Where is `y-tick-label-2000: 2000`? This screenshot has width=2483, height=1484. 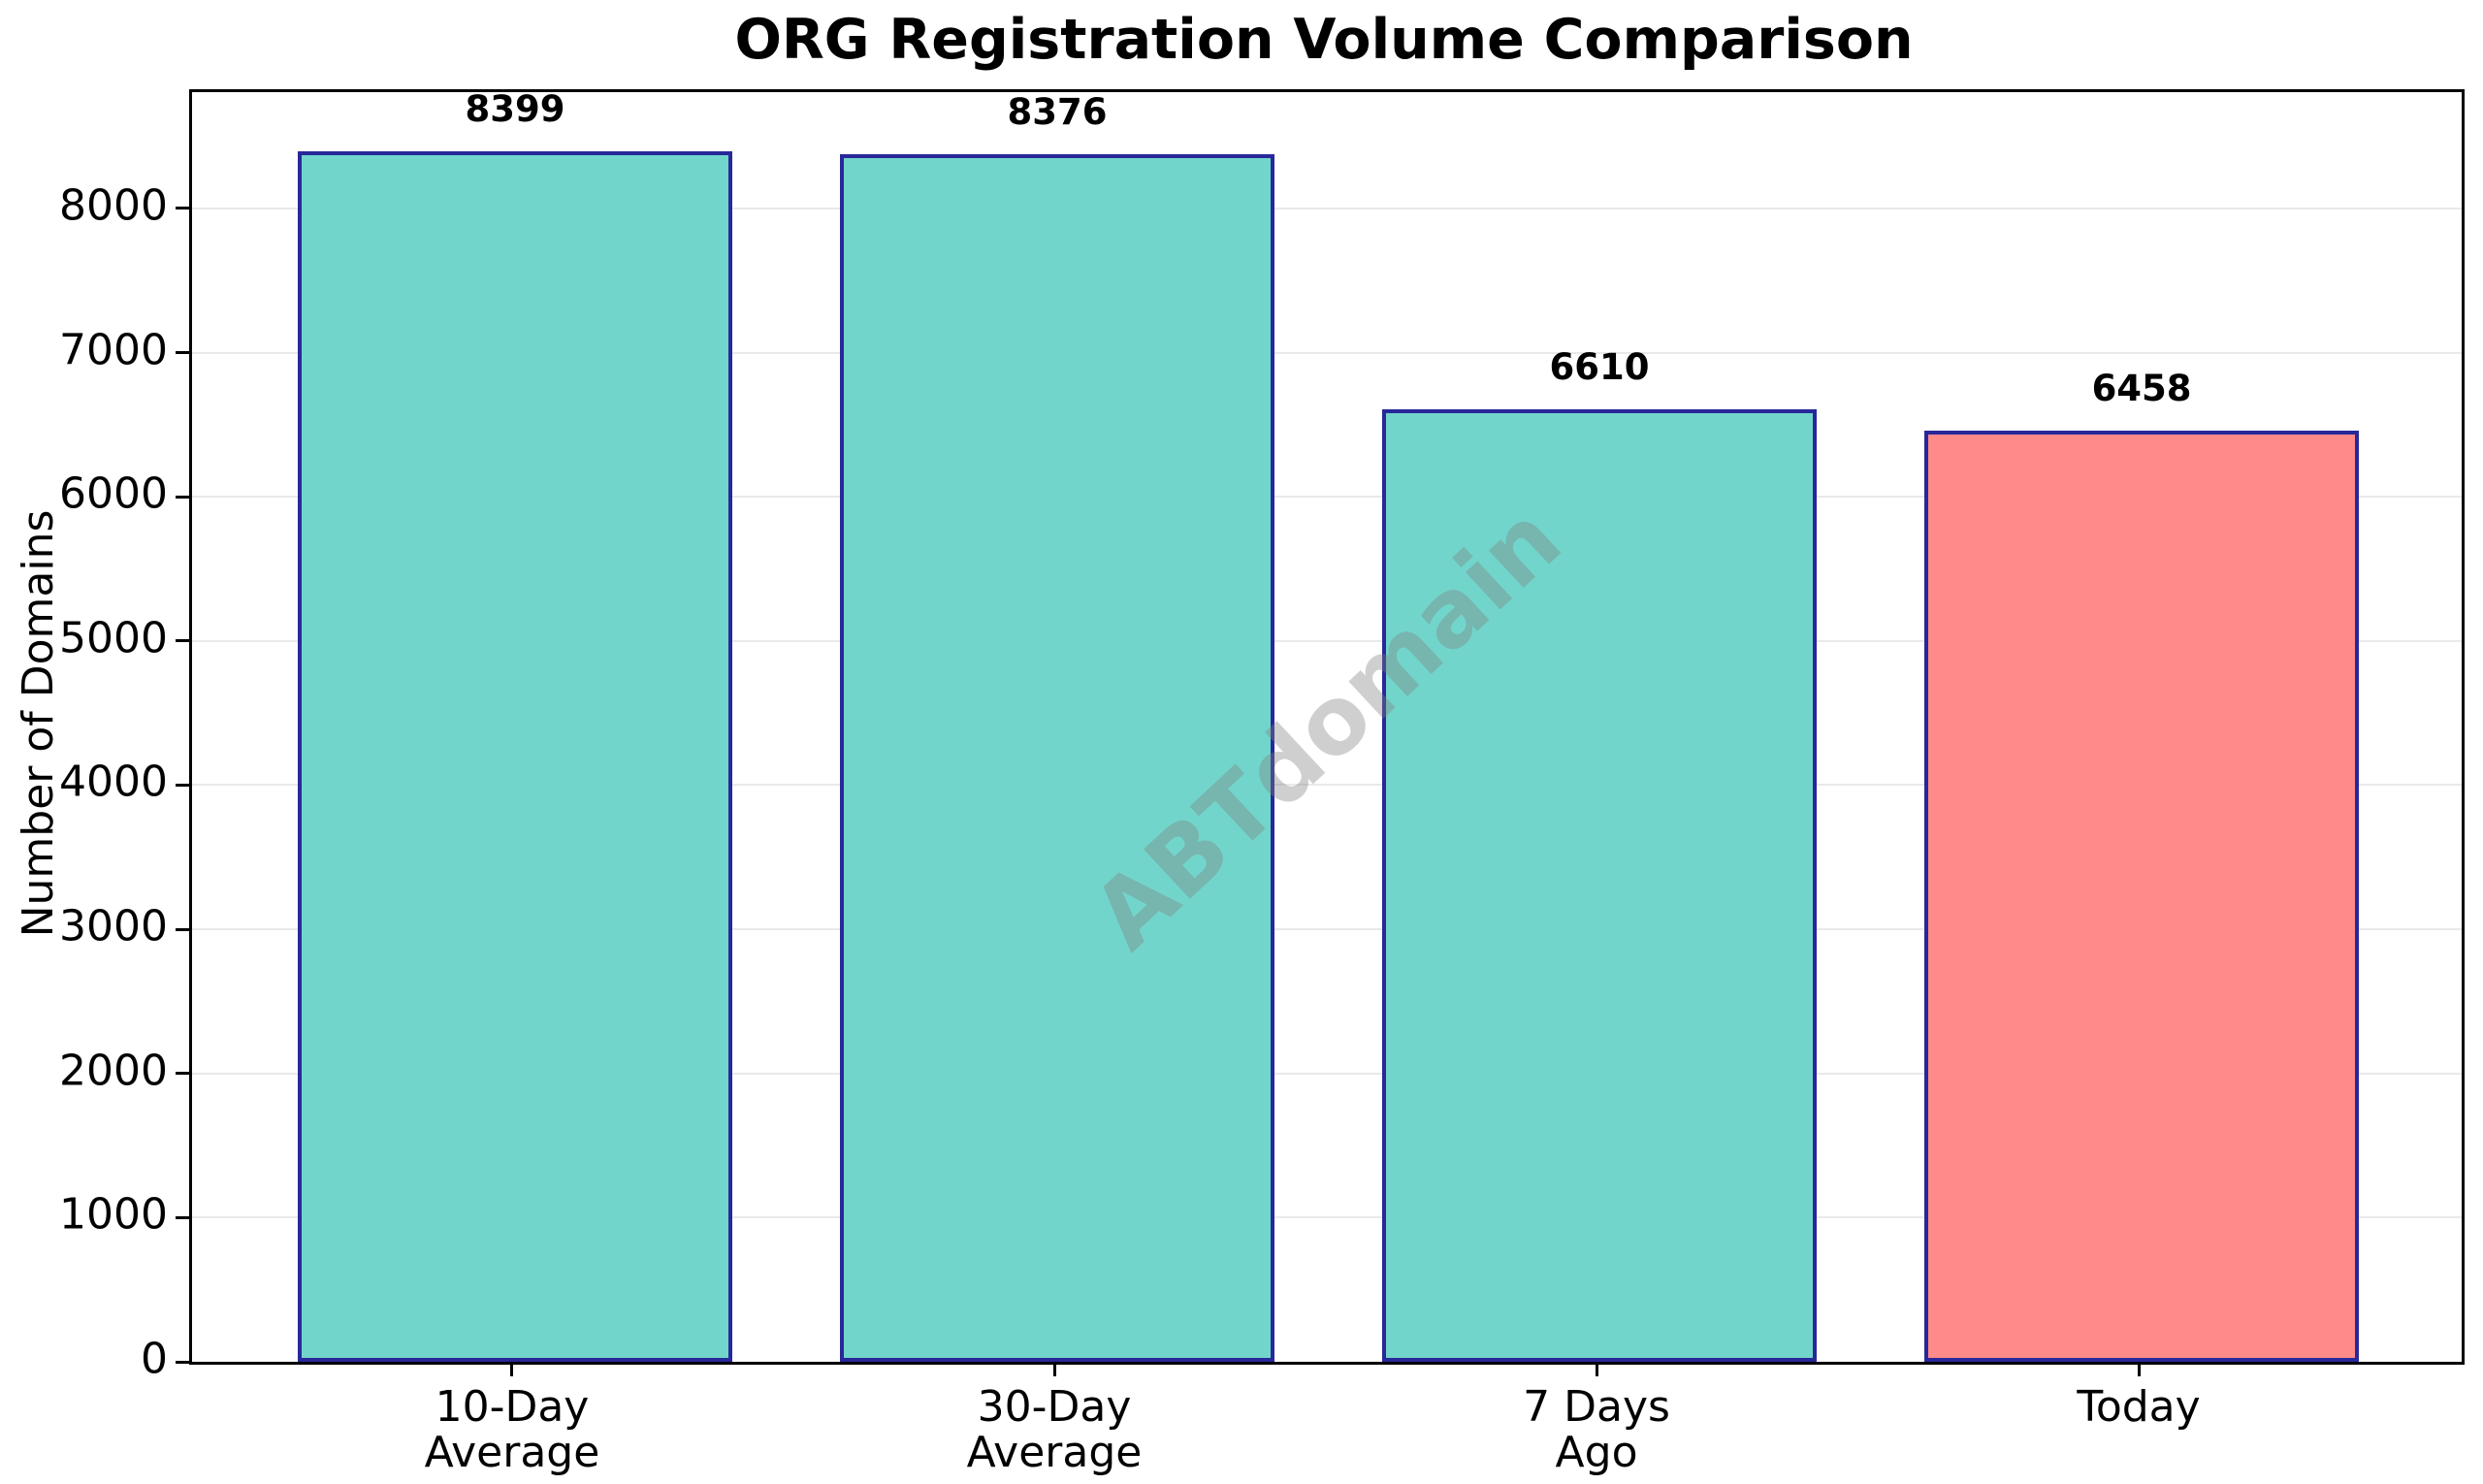 y-tick-label-2000: 2000 is located at coordinates (114, 1071).